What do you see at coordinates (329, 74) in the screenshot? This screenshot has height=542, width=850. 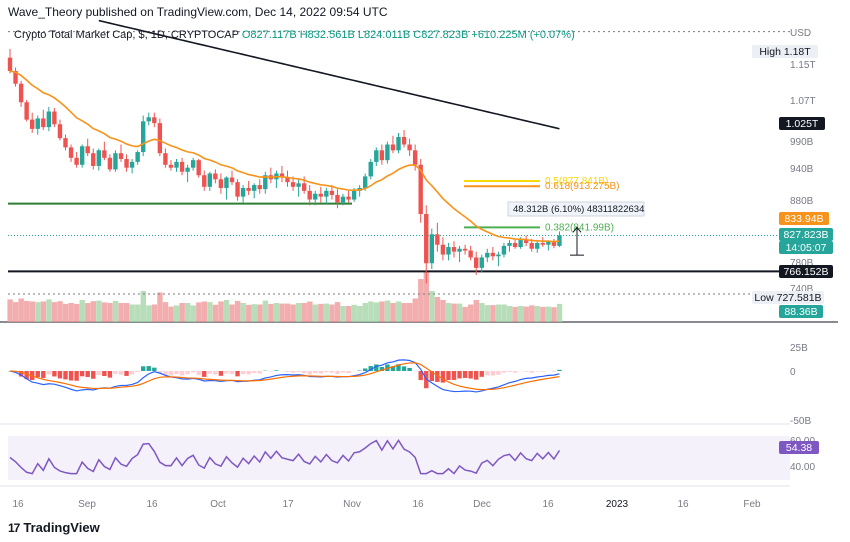 I see `sma-line` at bounding box center [329, 74].